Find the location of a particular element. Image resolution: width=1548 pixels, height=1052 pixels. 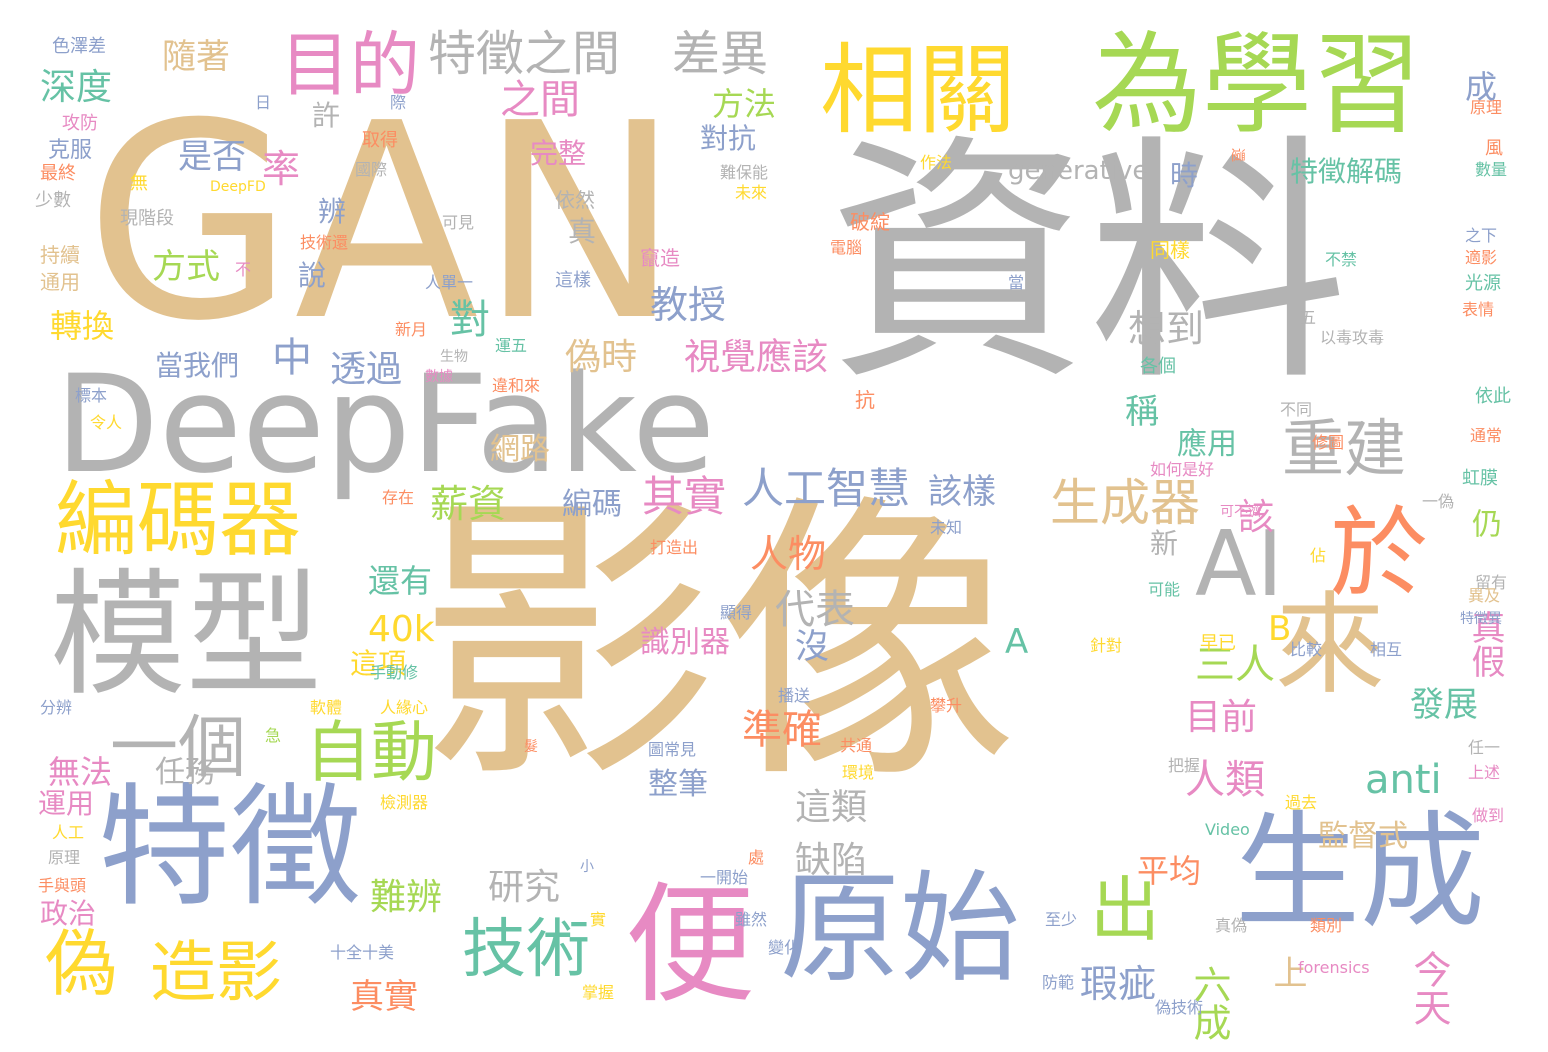

cloud-word-50: 當我們 is located at coordinates (197, 365).